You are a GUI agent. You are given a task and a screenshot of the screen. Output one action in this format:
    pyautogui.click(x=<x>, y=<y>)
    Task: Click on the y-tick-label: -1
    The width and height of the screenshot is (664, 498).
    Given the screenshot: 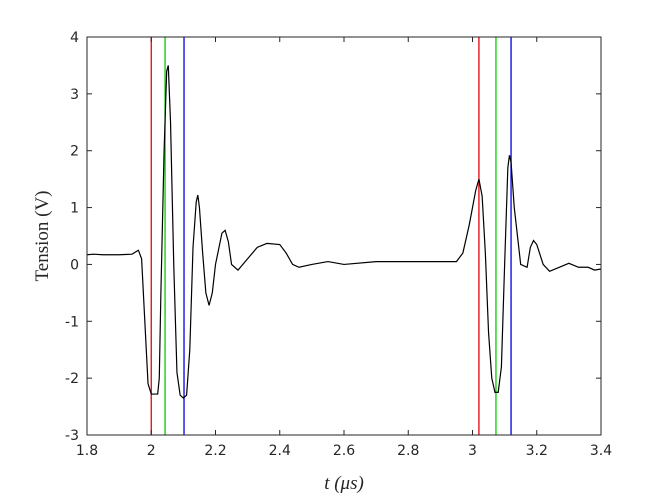 What is the action you would take?
    pyautogui.click(x=72, y=322)
    